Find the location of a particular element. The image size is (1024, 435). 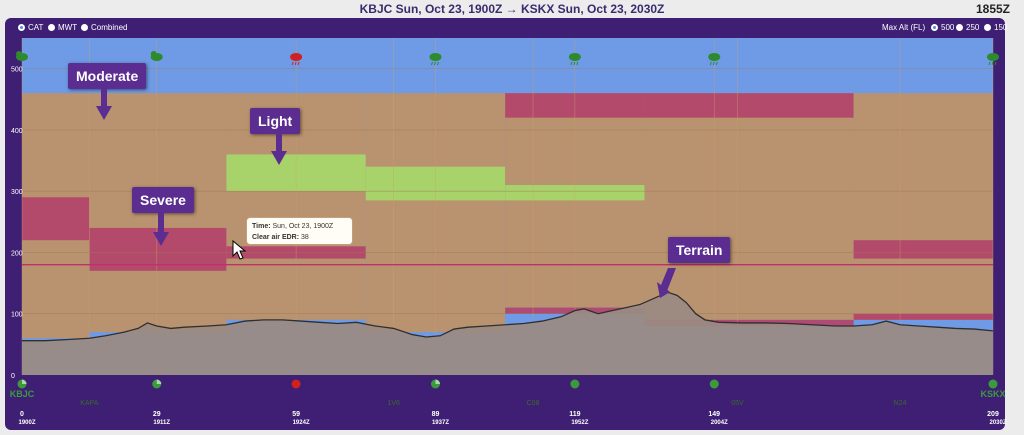

max-alt-label: Max Alt (FL) is located at coordinates (904, 27).